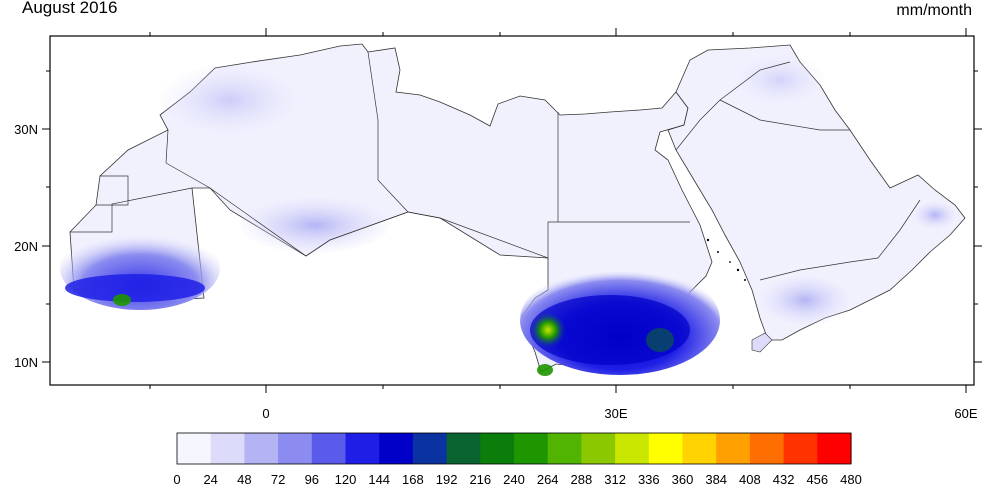  Describe the element at coordinates (176, 479) in the screenshot. I see `colorbar-label: 0` at that location.